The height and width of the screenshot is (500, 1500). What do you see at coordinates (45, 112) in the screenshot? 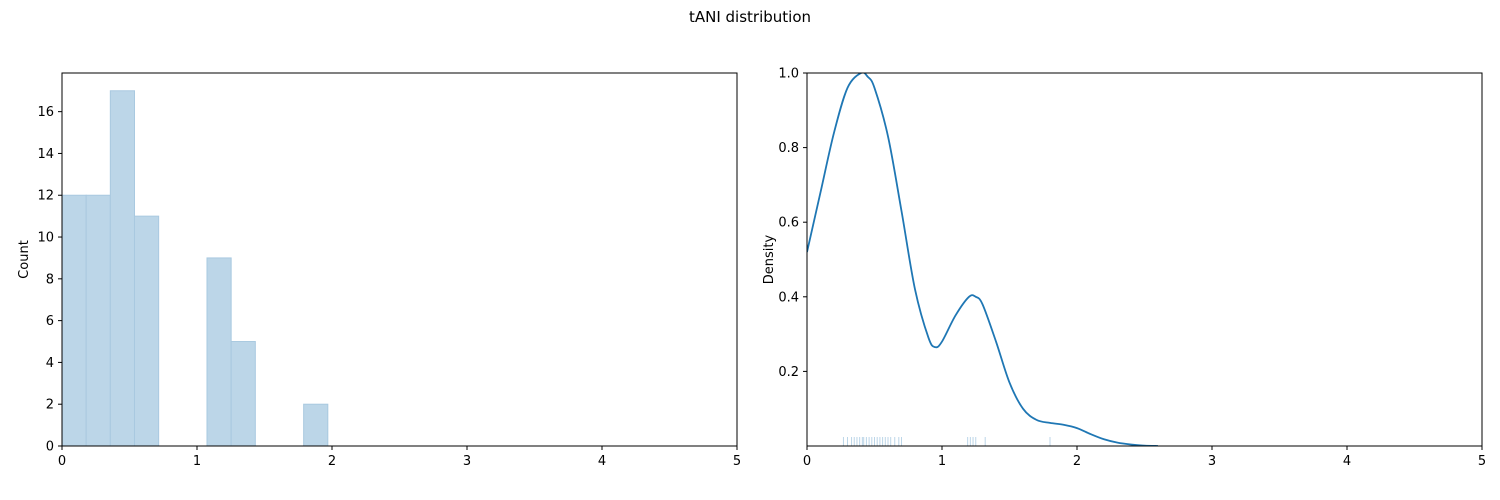
I see `y-tick-label: 16` at bounding box center [45, 112].